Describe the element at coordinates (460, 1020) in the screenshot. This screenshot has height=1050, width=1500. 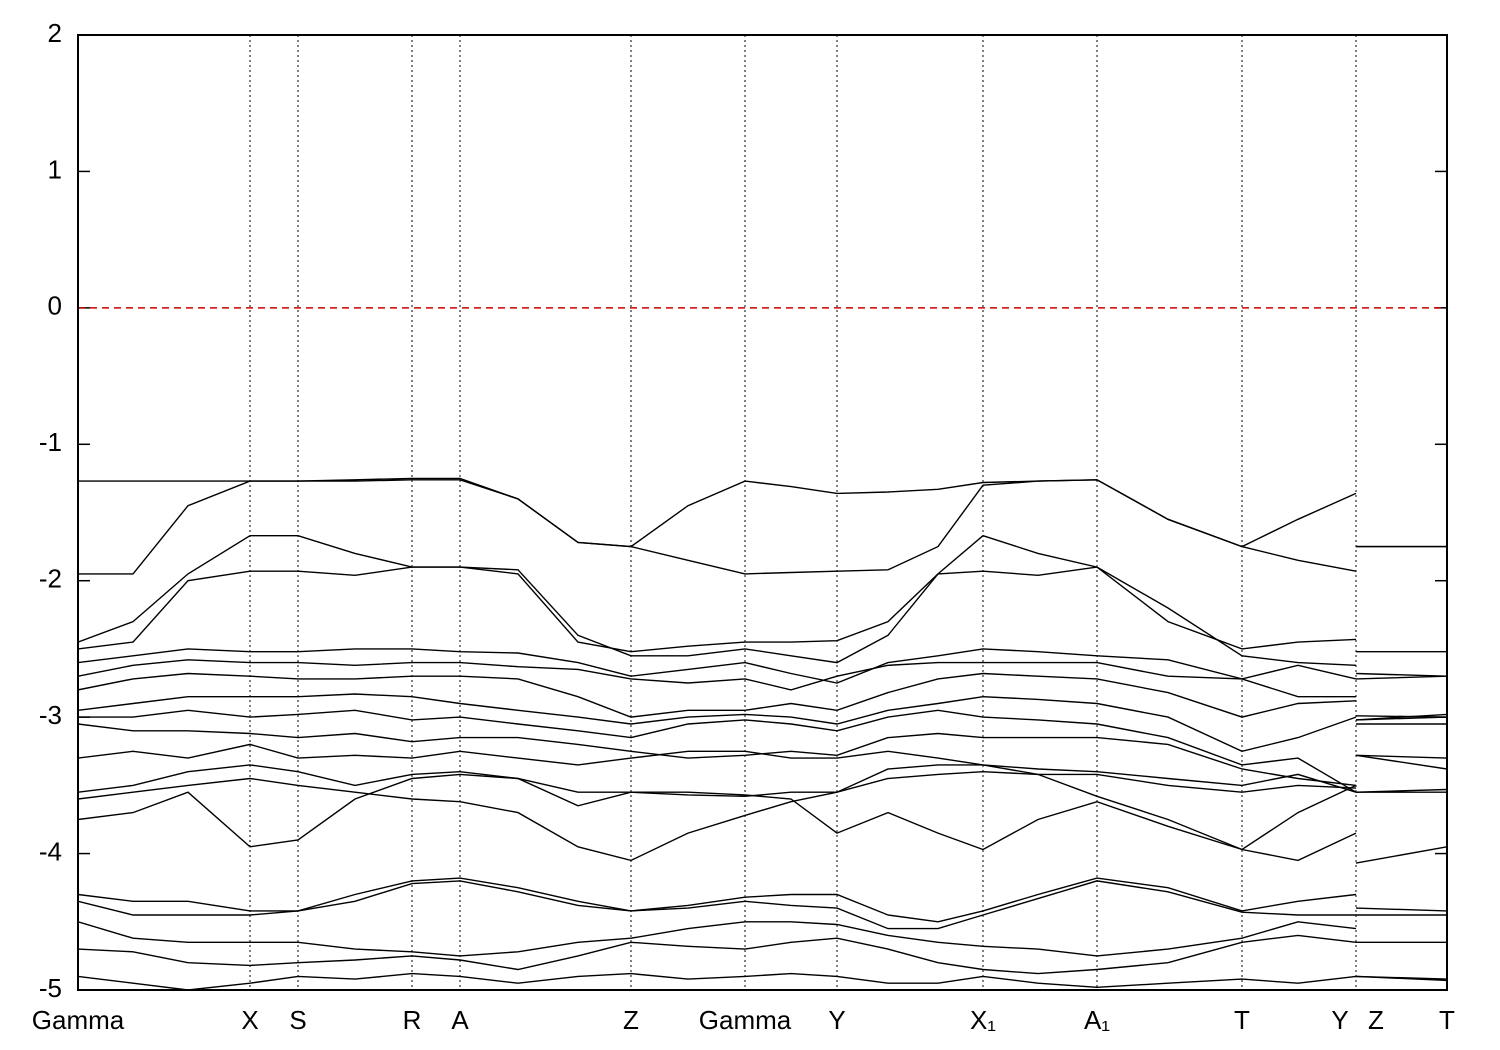
I see `x-tick-label: A` at that location.